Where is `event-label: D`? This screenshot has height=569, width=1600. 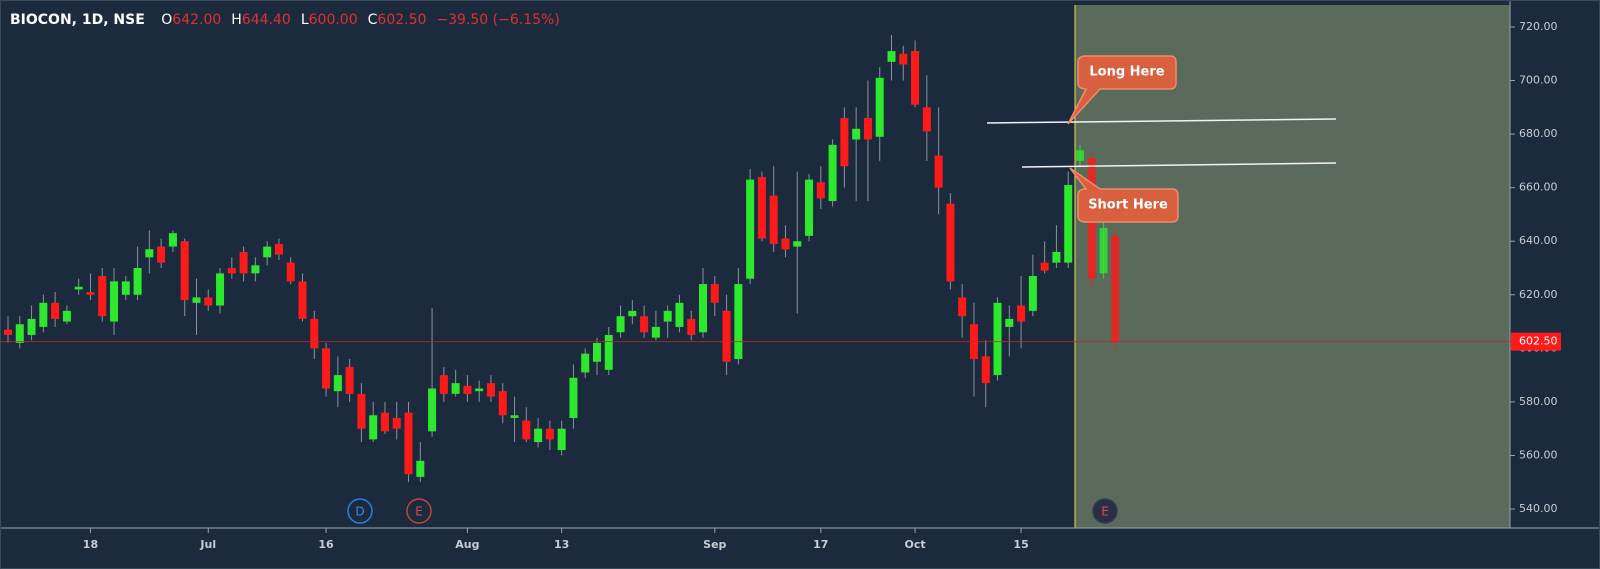
event-label: D is located at coordinates (359, 512).